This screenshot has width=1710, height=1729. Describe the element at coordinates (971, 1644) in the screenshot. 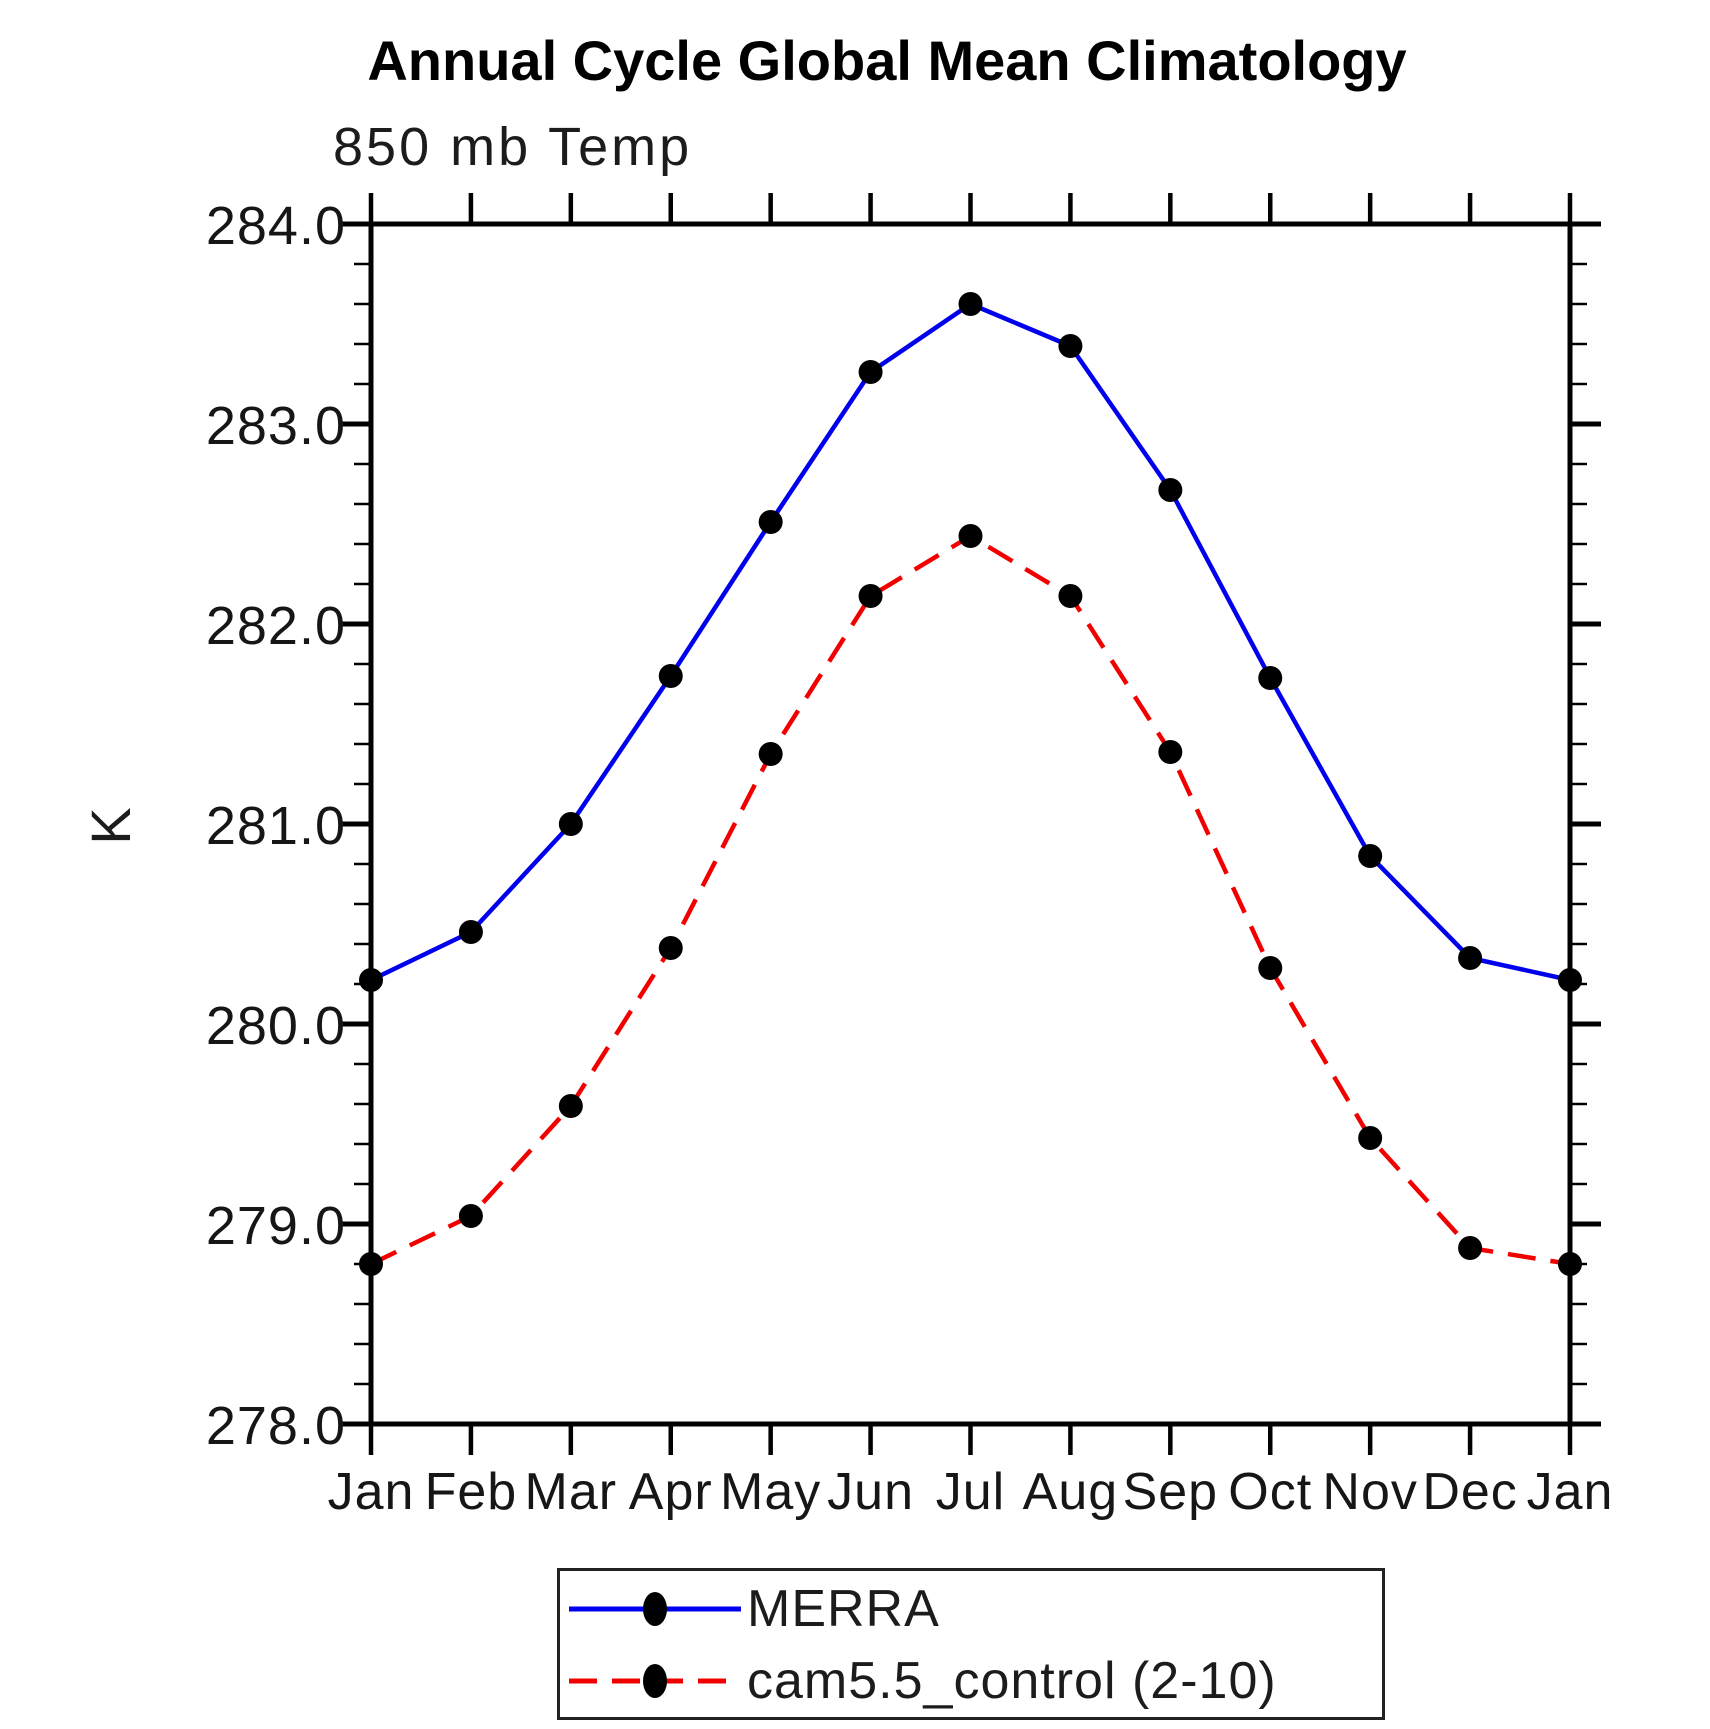

I see `legend: MERRA cam5.5_control (2-10)` at that location.